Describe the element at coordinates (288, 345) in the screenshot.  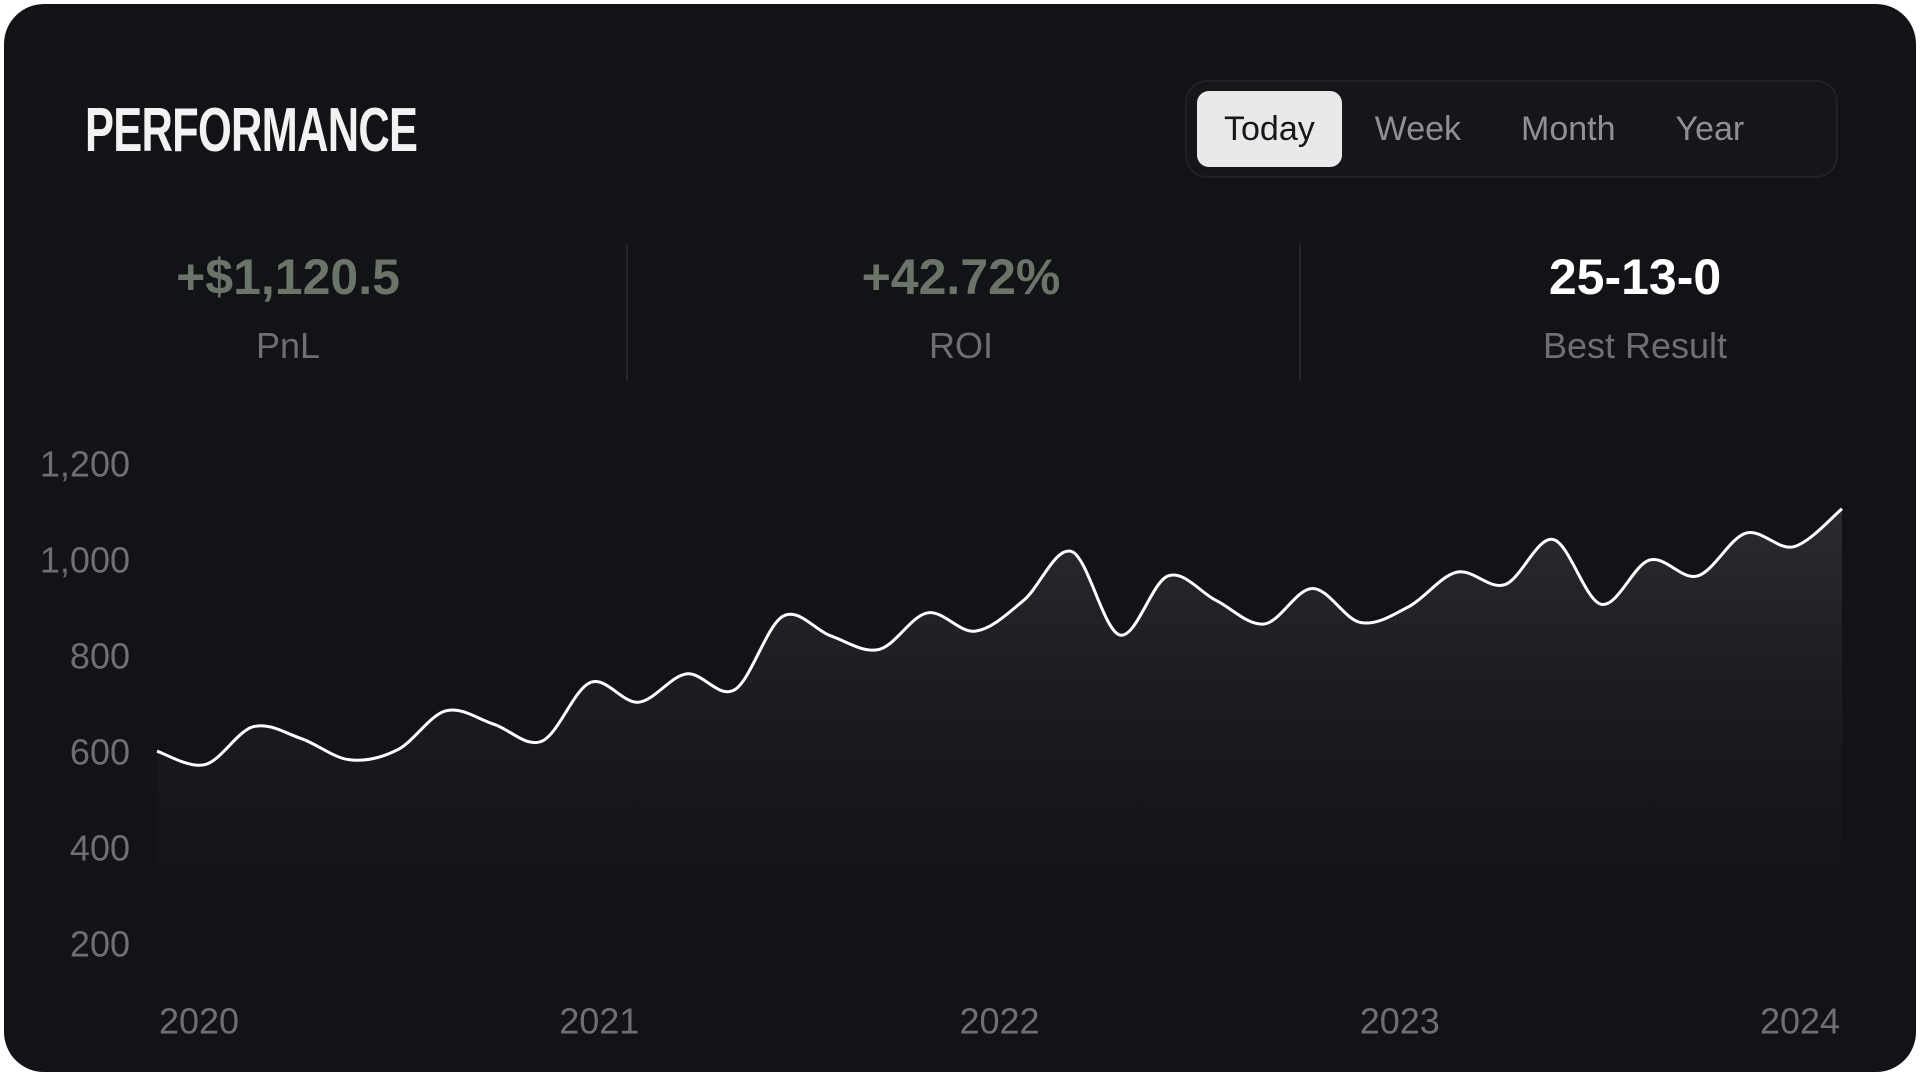
I see `stat-label: PnL` at that location.